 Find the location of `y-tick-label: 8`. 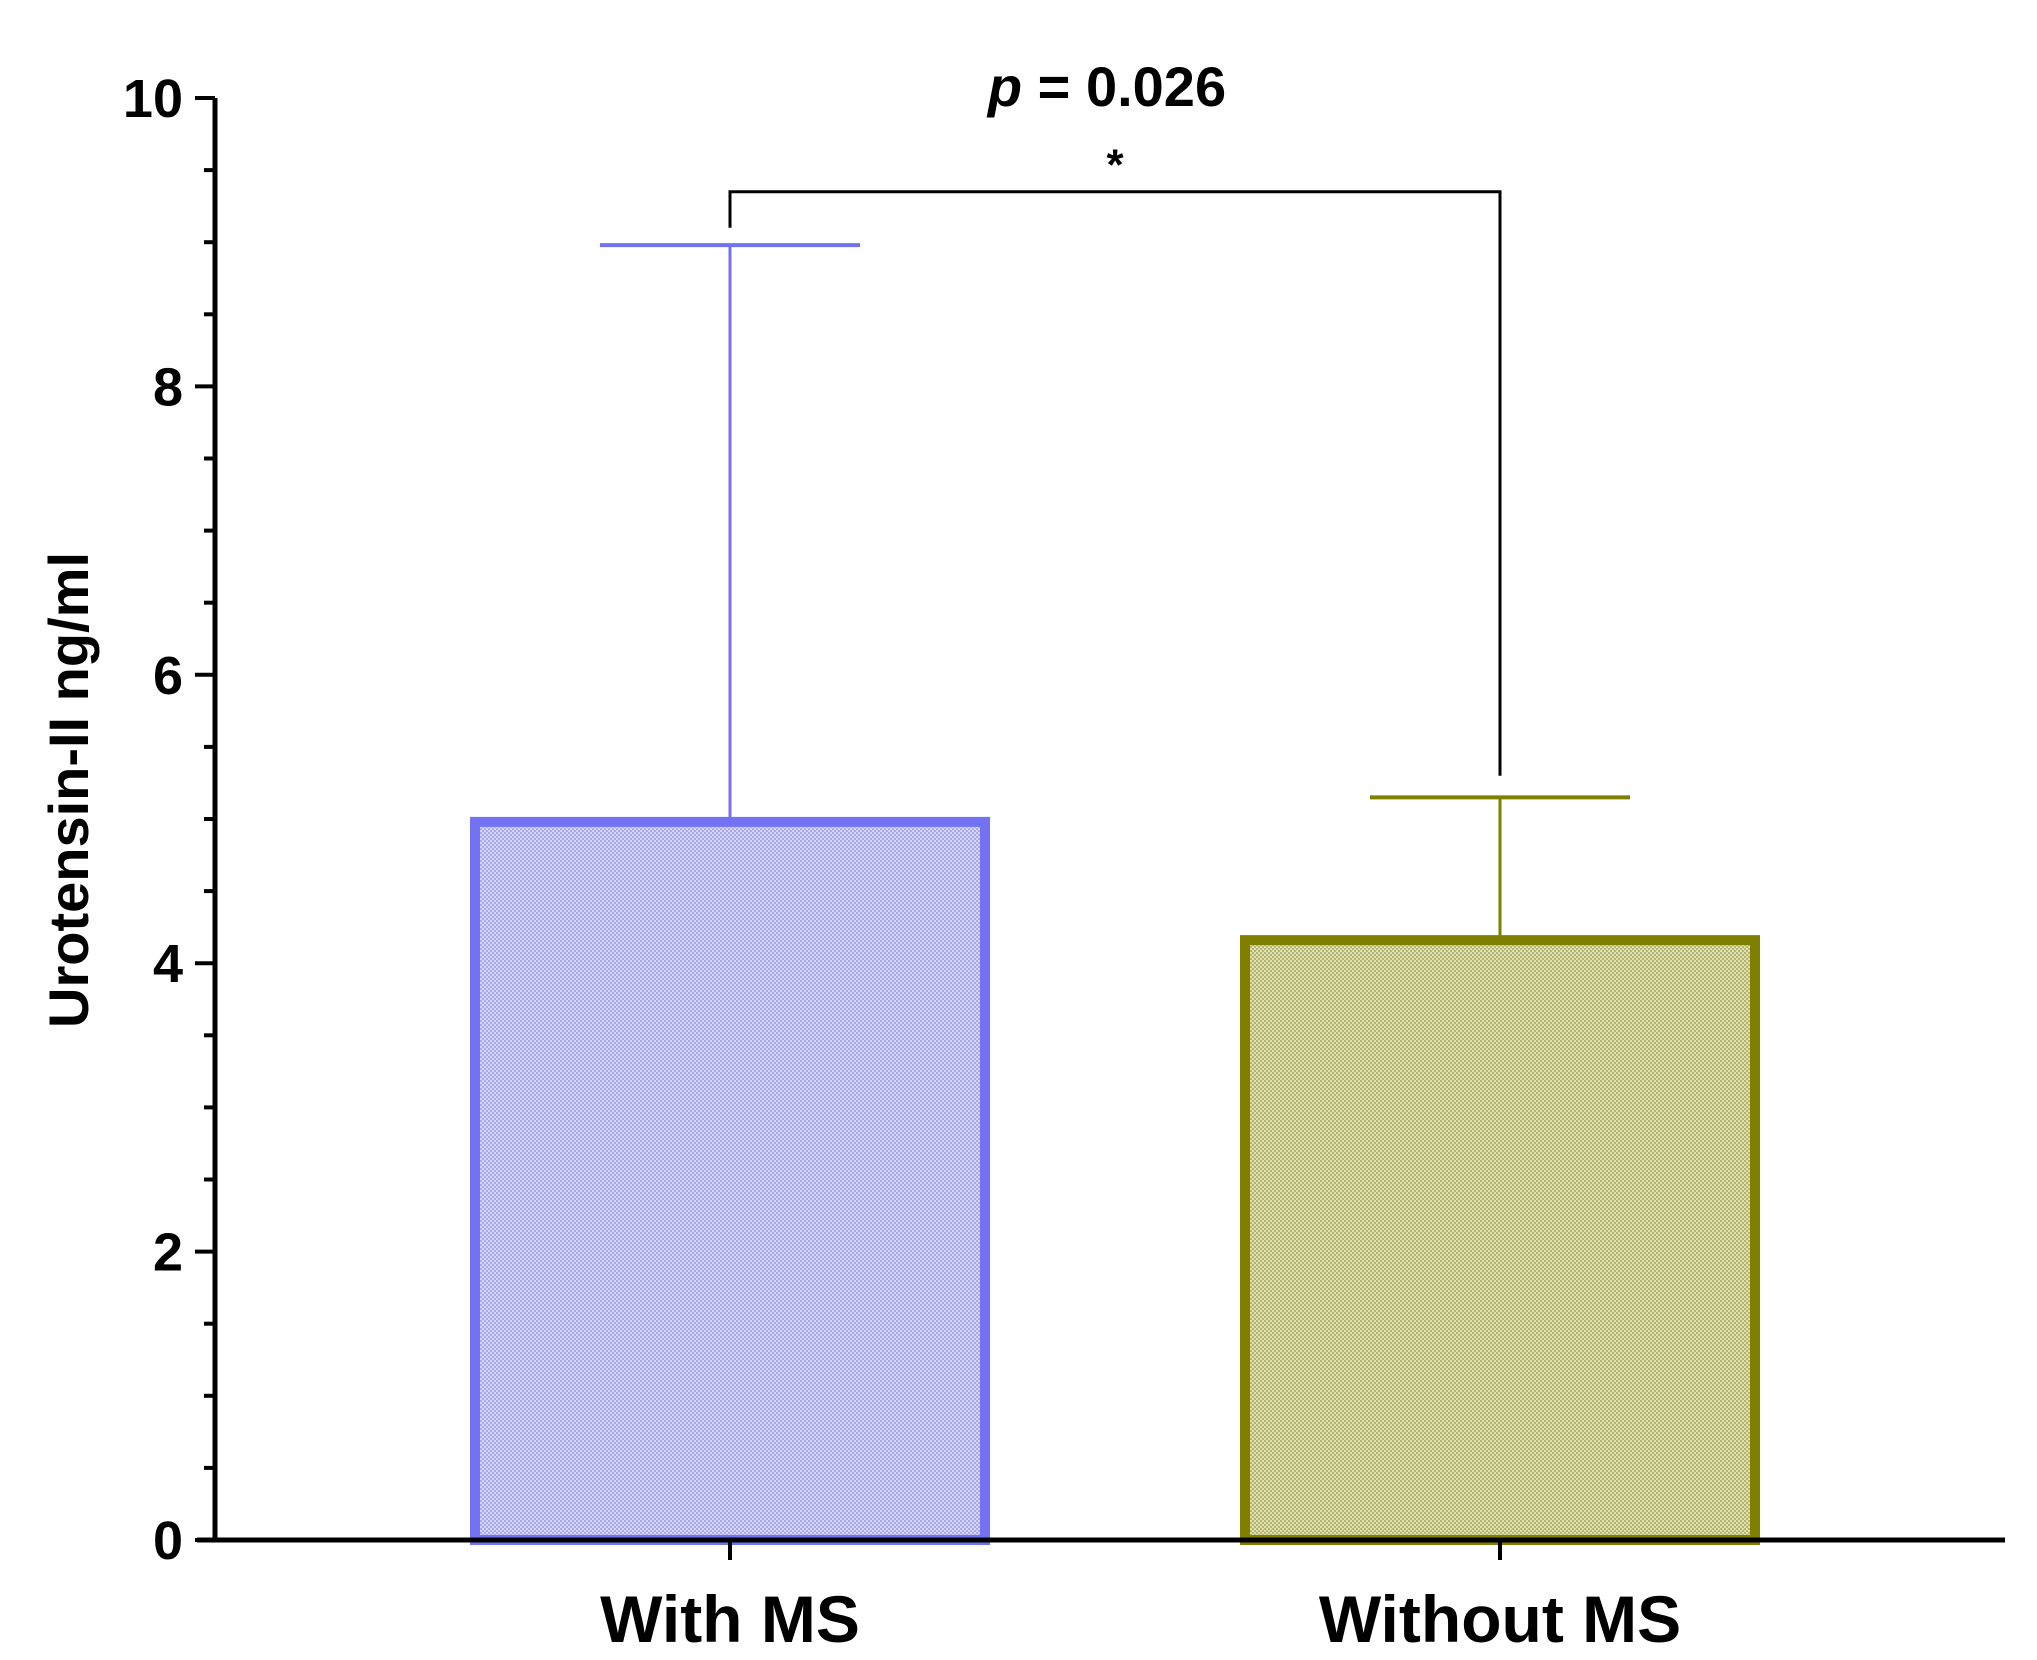

y-tick-label: 8 is located at coordinates (168, 387).